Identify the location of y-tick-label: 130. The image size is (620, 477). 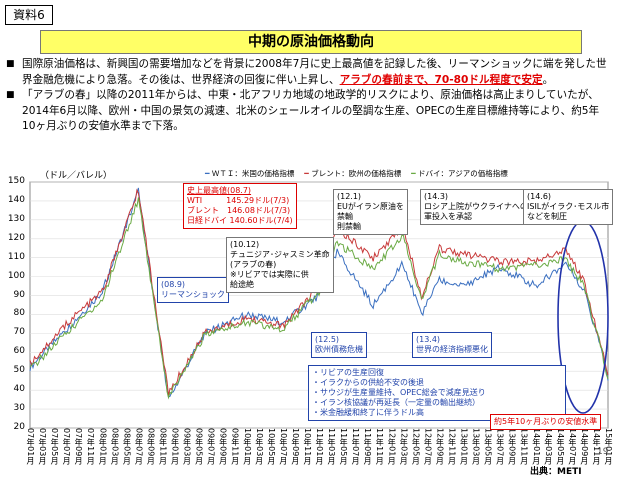
(16, 218).